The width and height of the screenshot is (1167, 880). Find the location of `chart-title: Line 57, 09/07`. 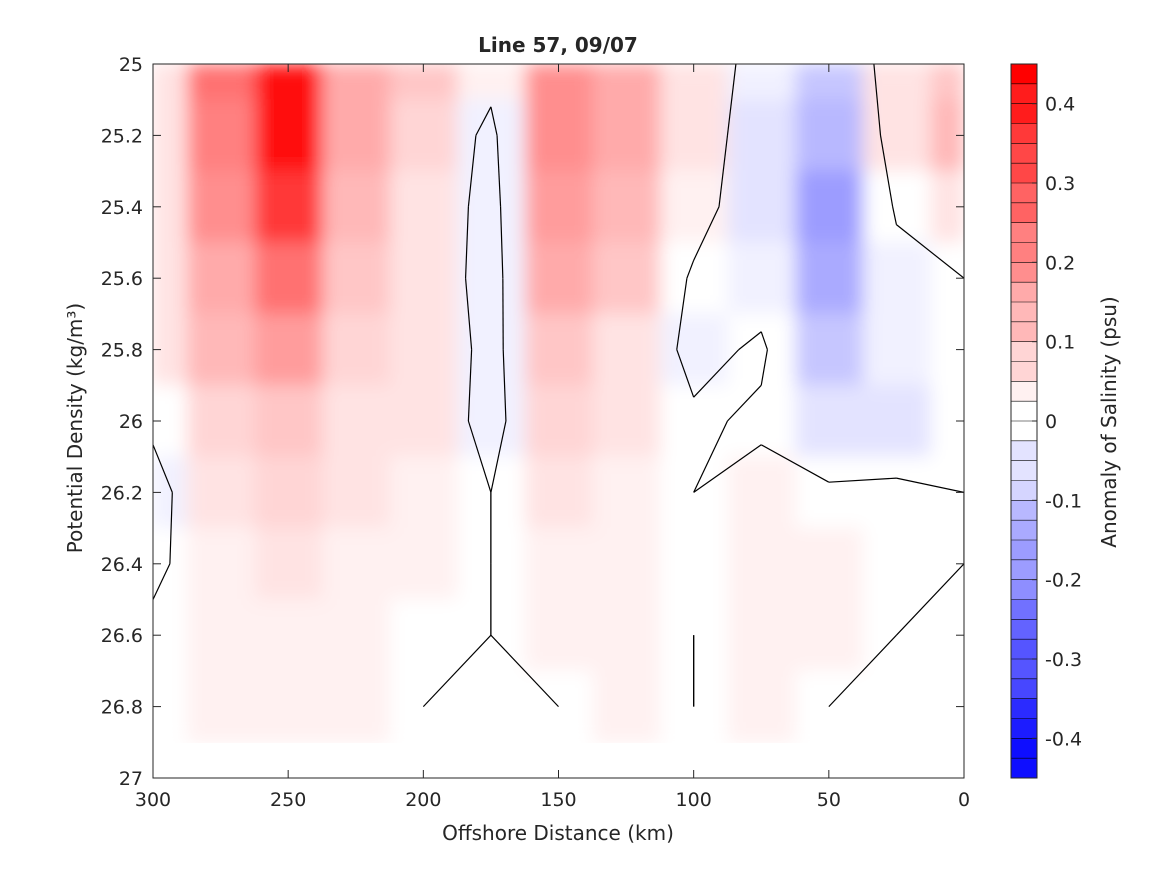

chart-title: Line 57, 09/07 is located at coordinates (558, 45).